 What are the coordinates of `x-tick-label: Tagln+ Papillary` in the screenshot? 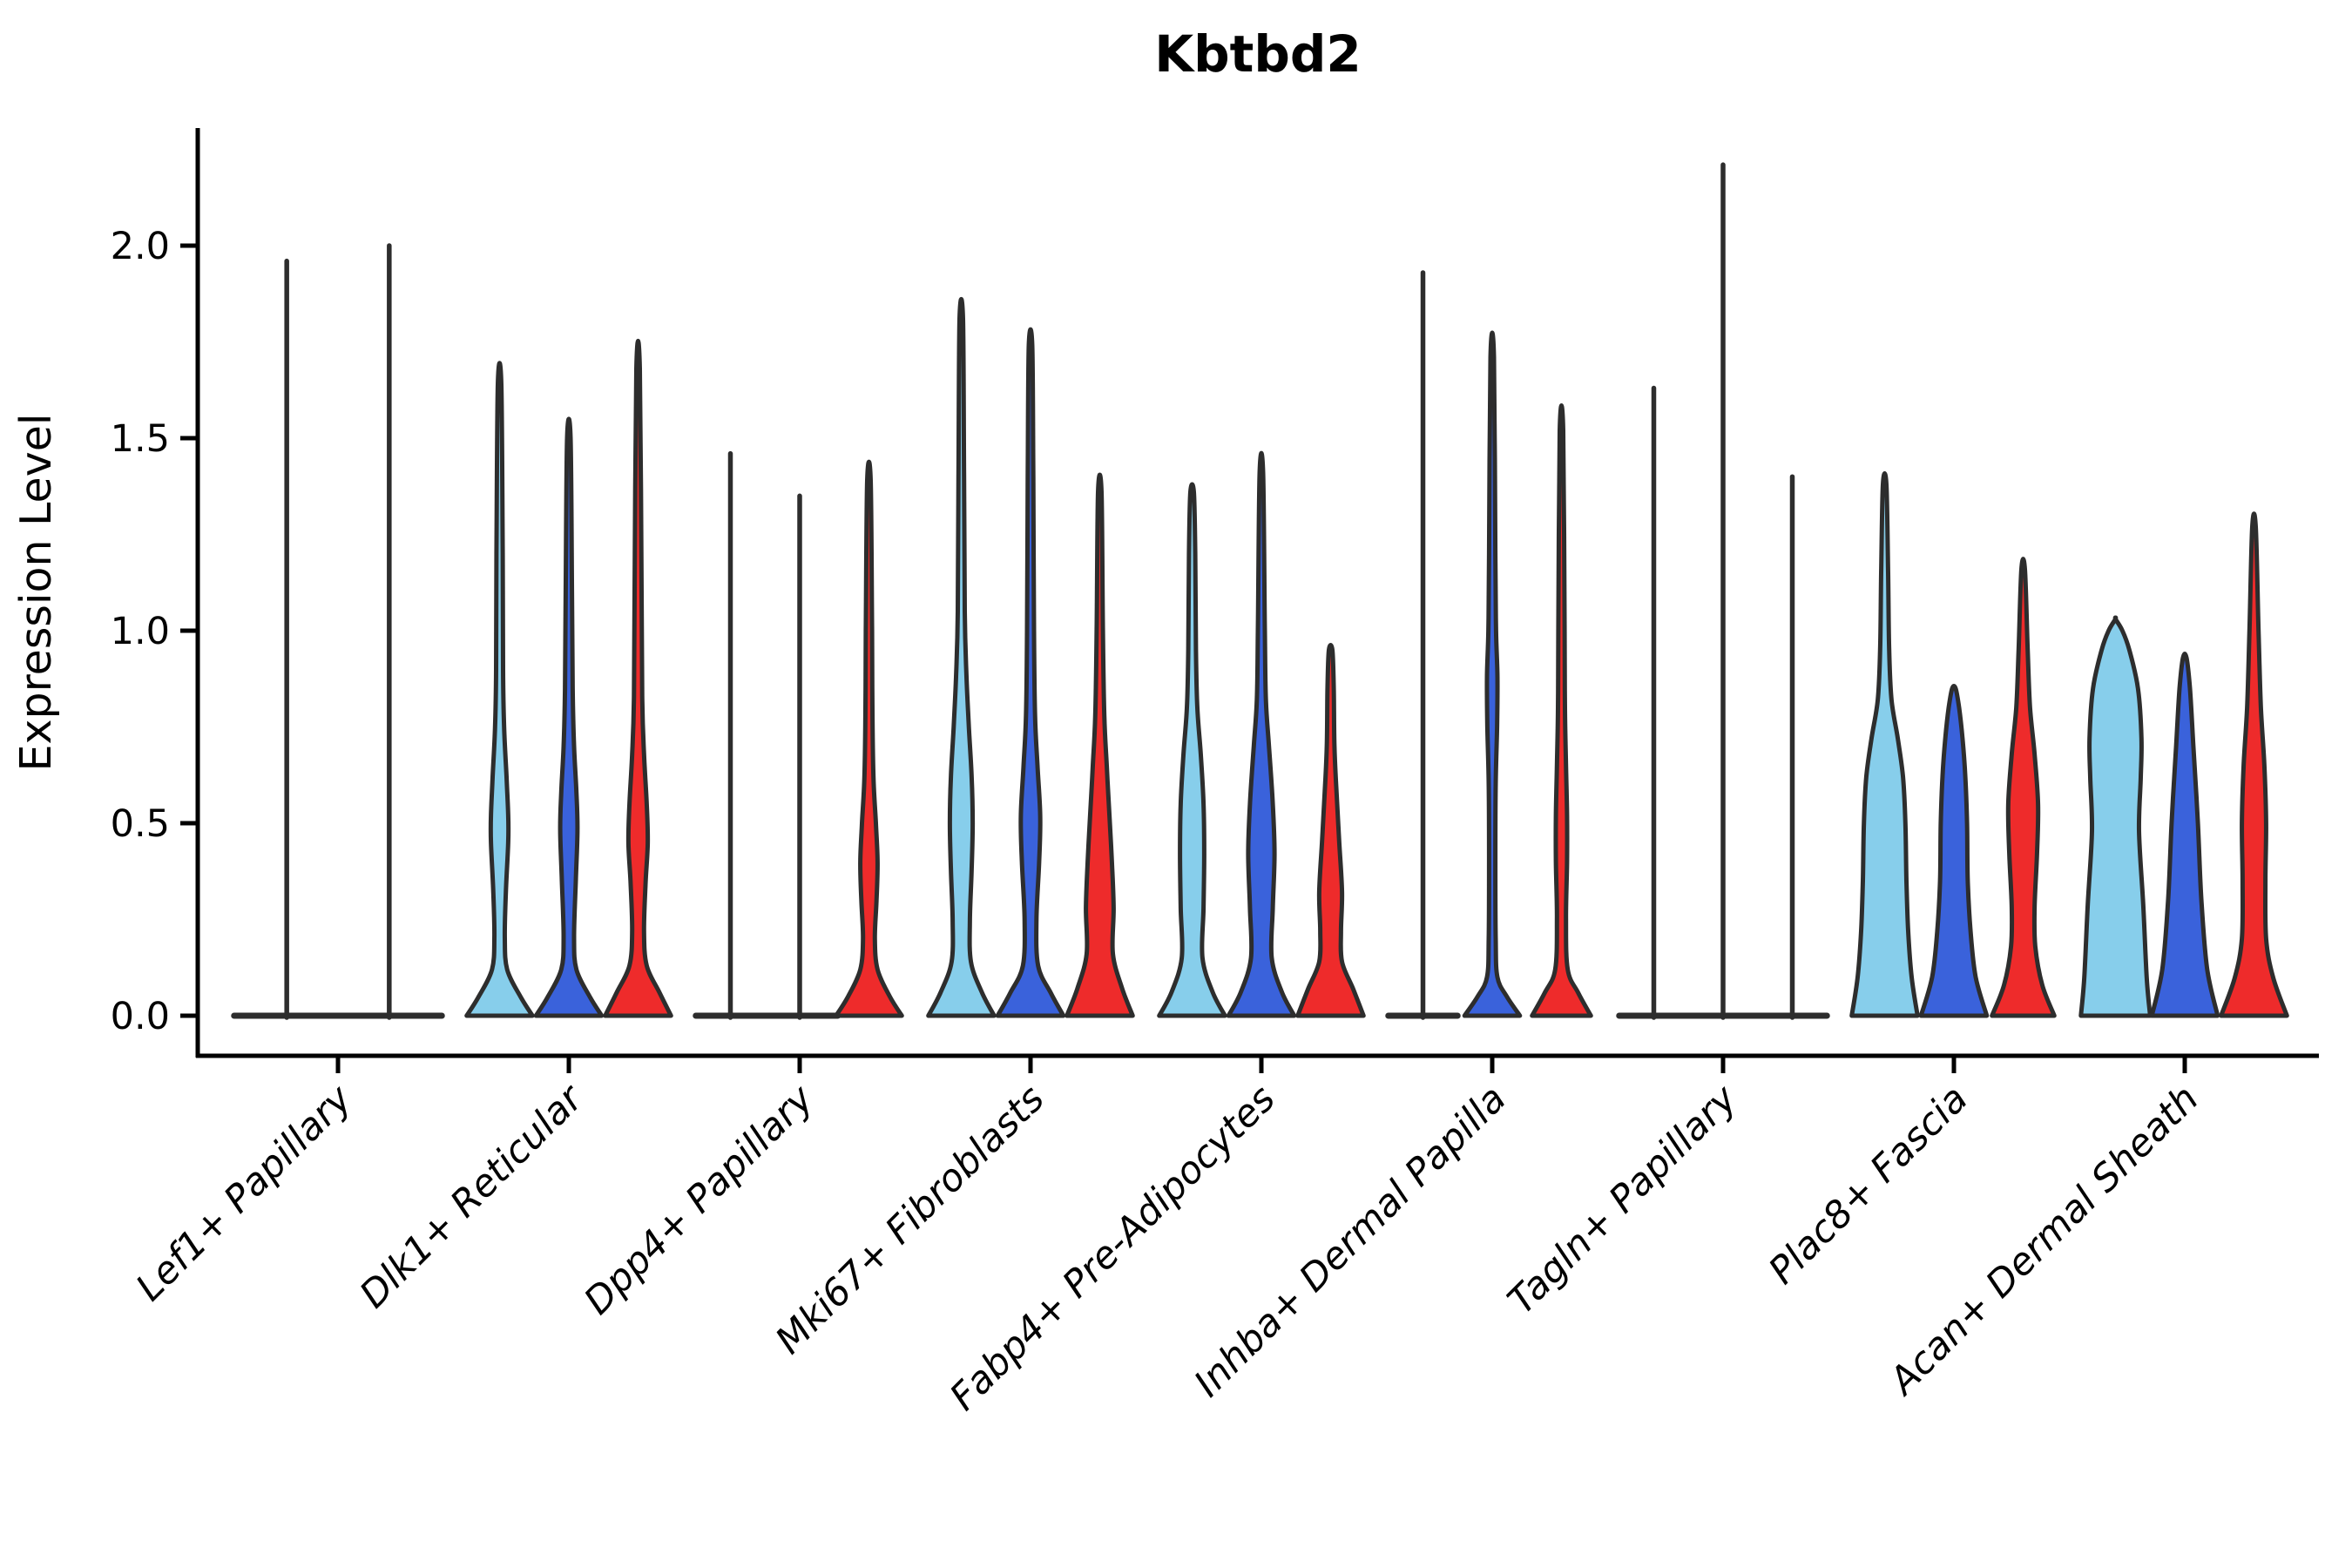 It's located at (1624, 1200).